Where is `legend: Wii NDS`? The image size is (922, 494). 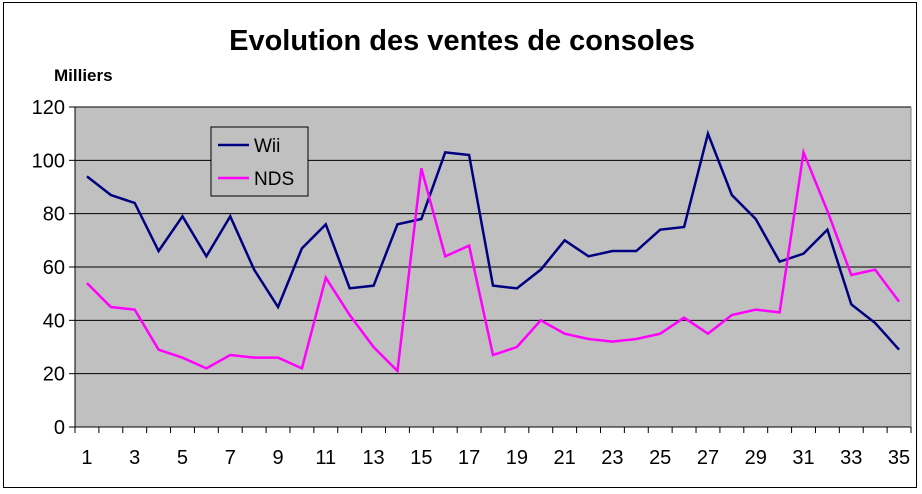
legend: Wii NDS is located at coordinates (259, 161).